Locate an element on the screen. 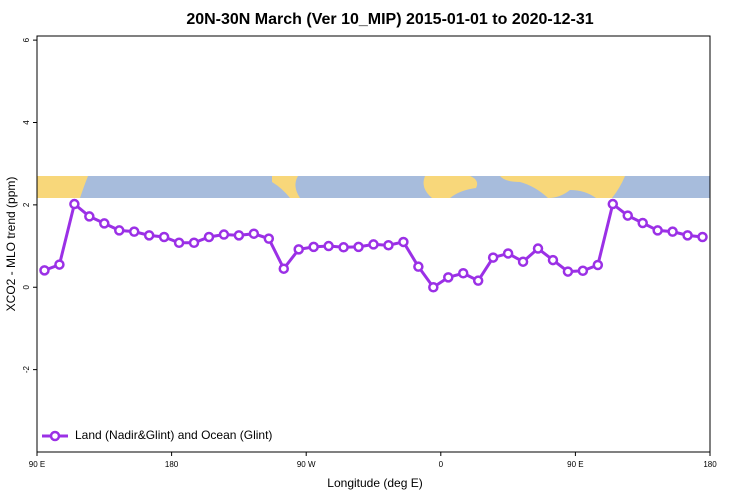  y-tick-label: -2 is located at coordinates (26, 370).